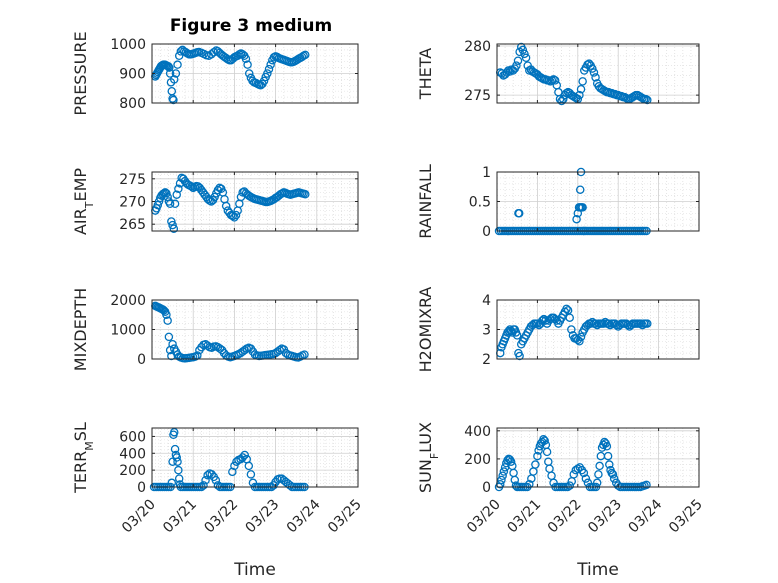 The image size is (778, 583). What do you see at coordinates (558, 202) in the screenshot?
I see `subplot-4: 0 0.5 1 RAINFALL` at bounding box center [558, 202].